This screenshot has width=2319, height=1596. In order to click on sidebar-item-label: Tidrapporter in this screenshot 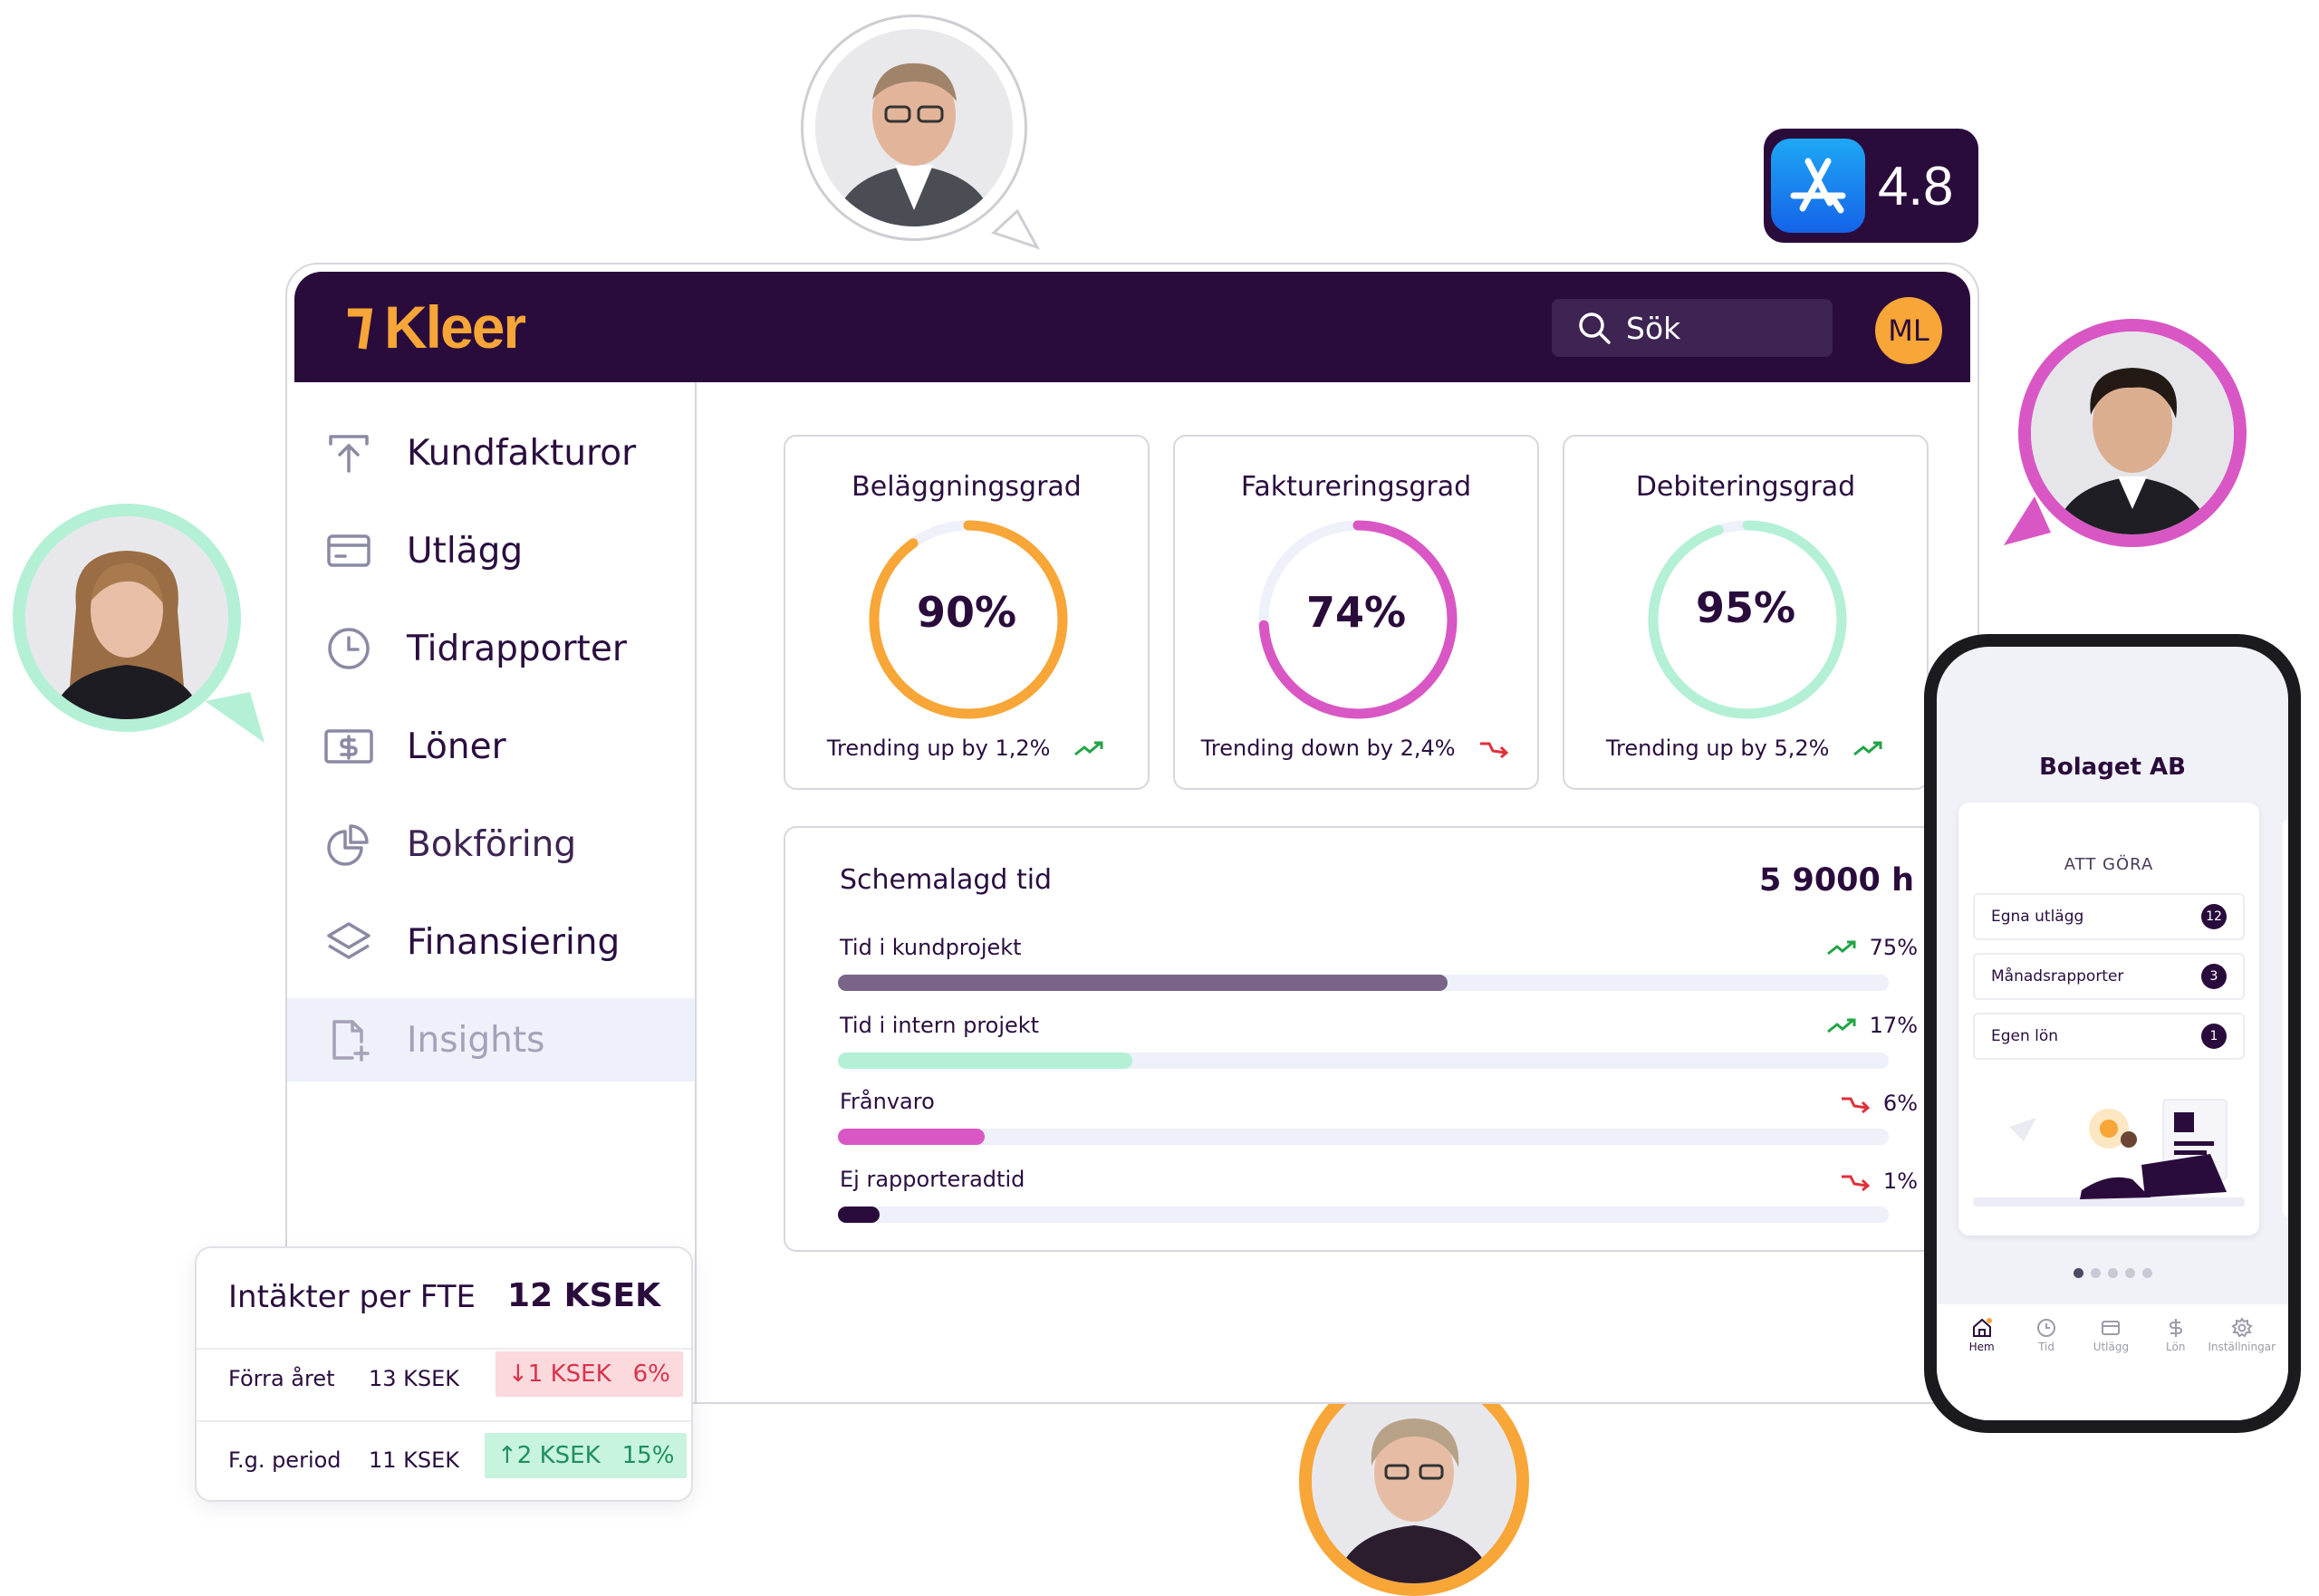, I will do `click(517, 648)`.